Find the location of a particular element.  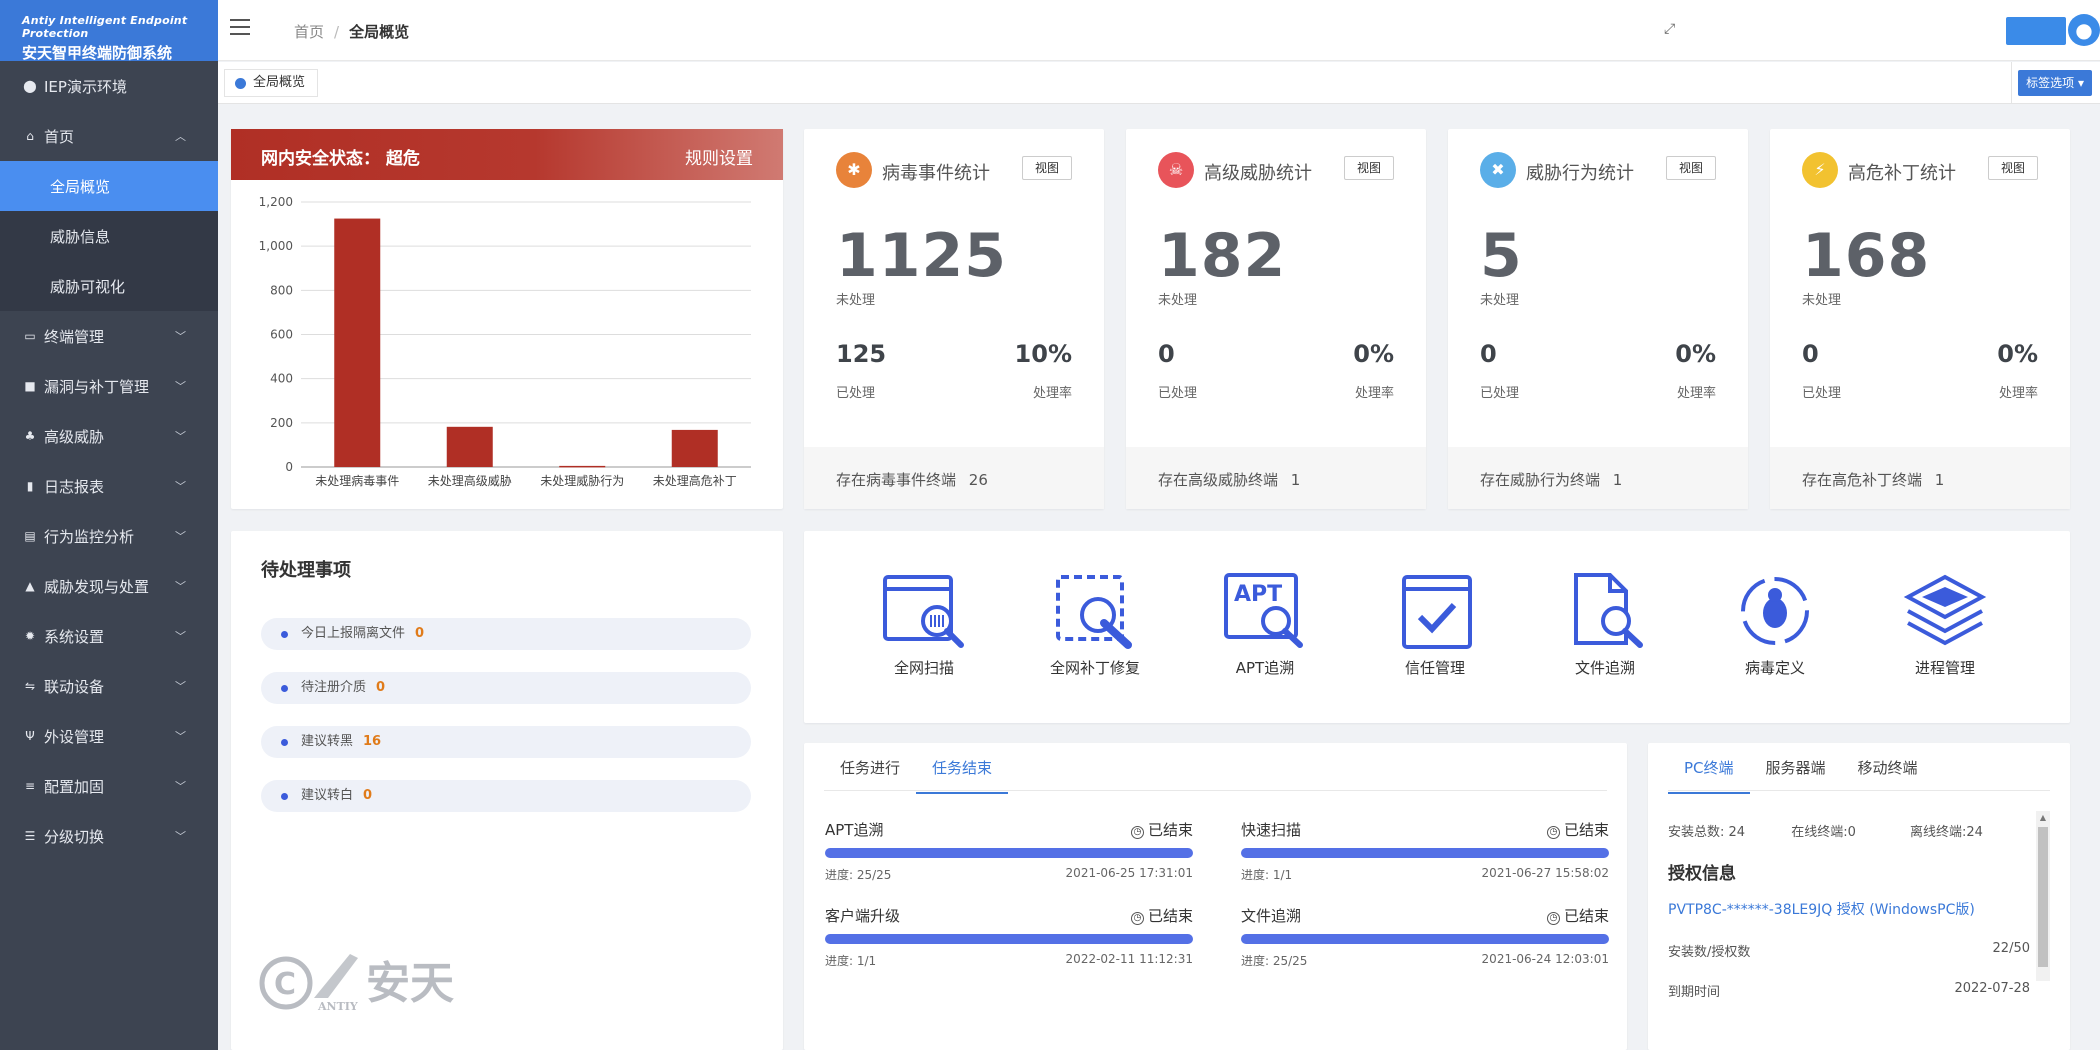

task-item: 客户端升级 ◷ 已结束 进度: 1/1 2022-02-11 11:12:31 is located at coordinates (1009, 937).